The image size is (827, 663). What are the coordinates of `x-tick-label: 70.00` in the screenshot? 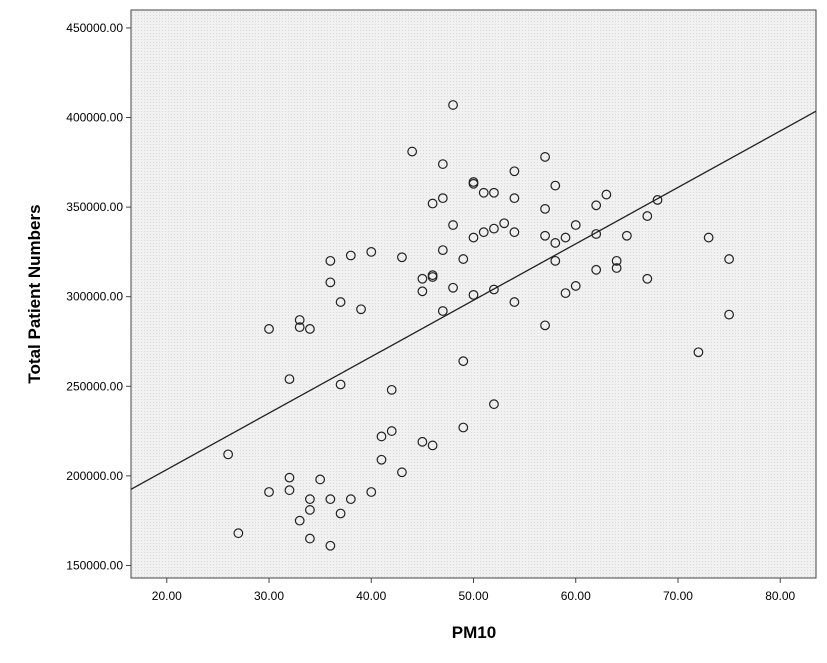 It's located at (678, 596).